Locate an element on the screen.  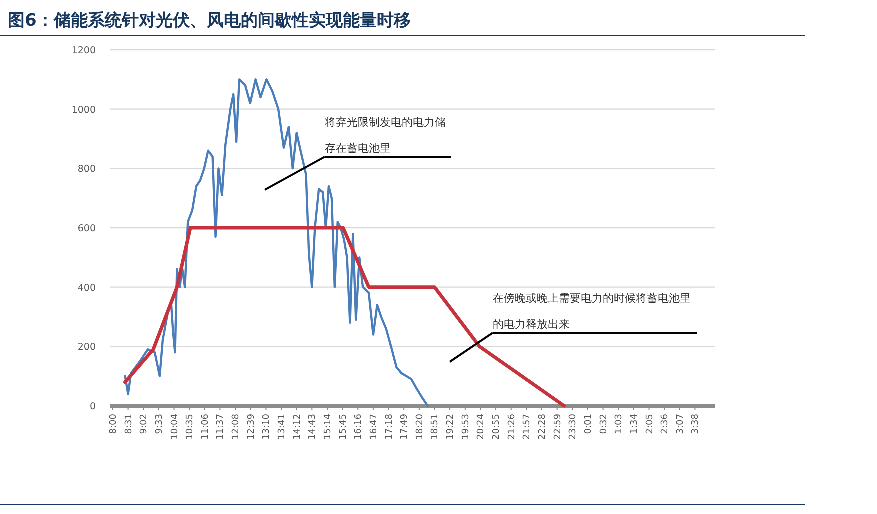
x-tick-label: 18:20 is located at coordinates (420, 427).